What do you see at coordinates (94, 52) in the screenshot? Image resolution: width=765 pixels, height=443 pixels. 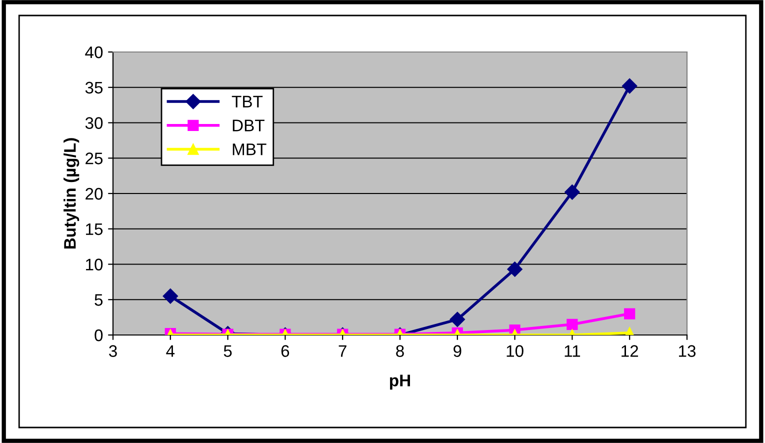 I see `y-tick-label: 40` at bounding box center [94, 52].